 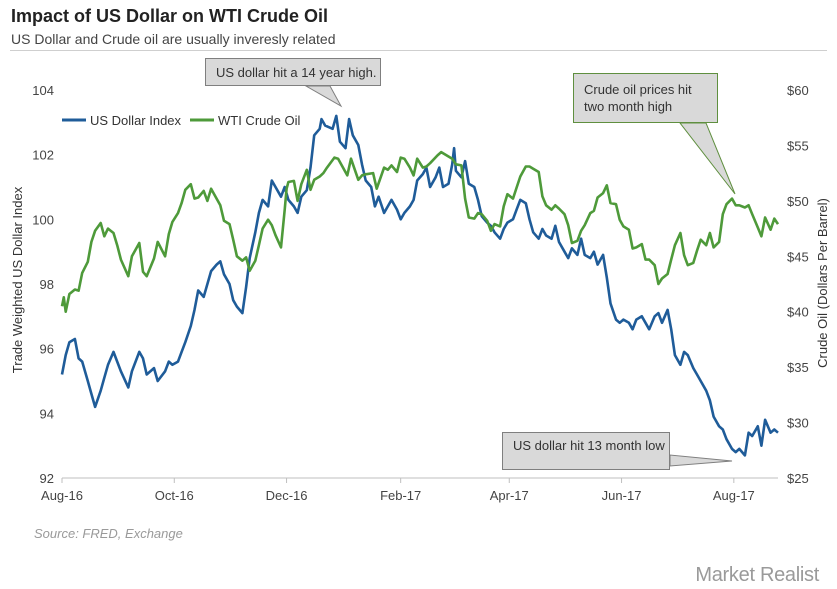 I want to click on x-tick-label: Feb-17, so click(x=400, y=495).